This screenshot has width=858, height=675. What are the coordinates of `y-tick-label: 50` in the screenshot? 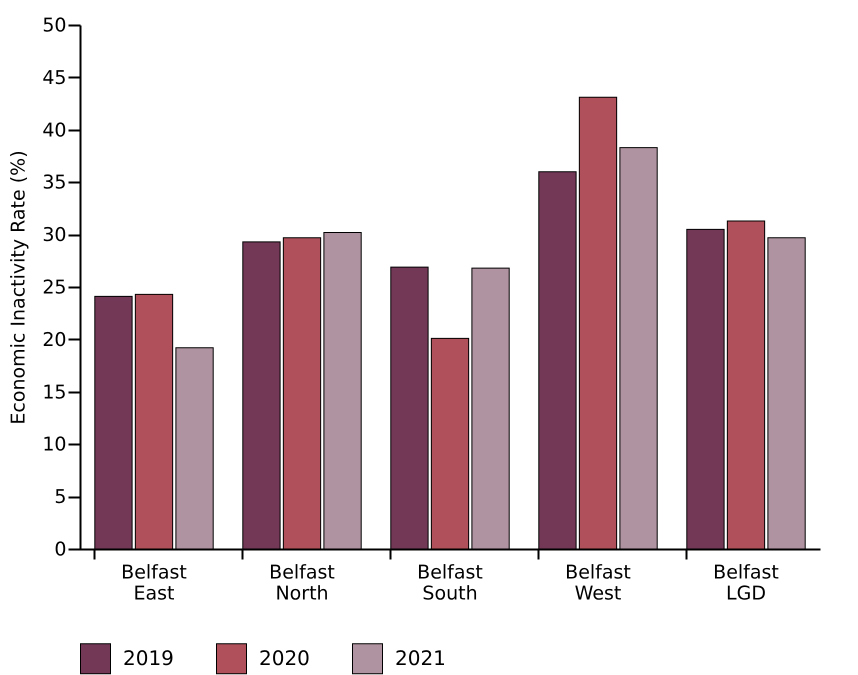 It's located at (54, 25).